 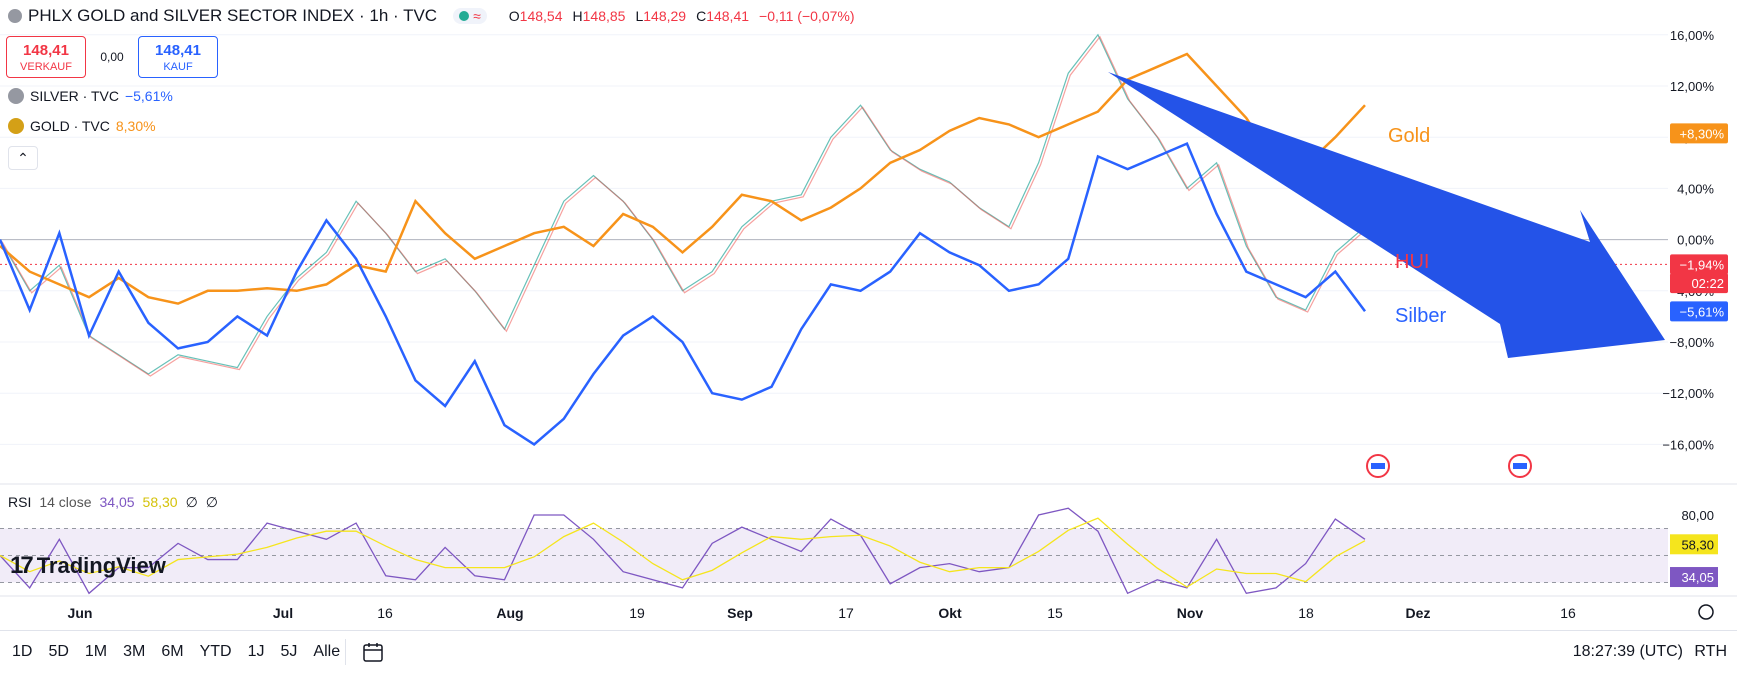 I want to click on y-tick-label: 12,00%, so click(x=1692, y=86).